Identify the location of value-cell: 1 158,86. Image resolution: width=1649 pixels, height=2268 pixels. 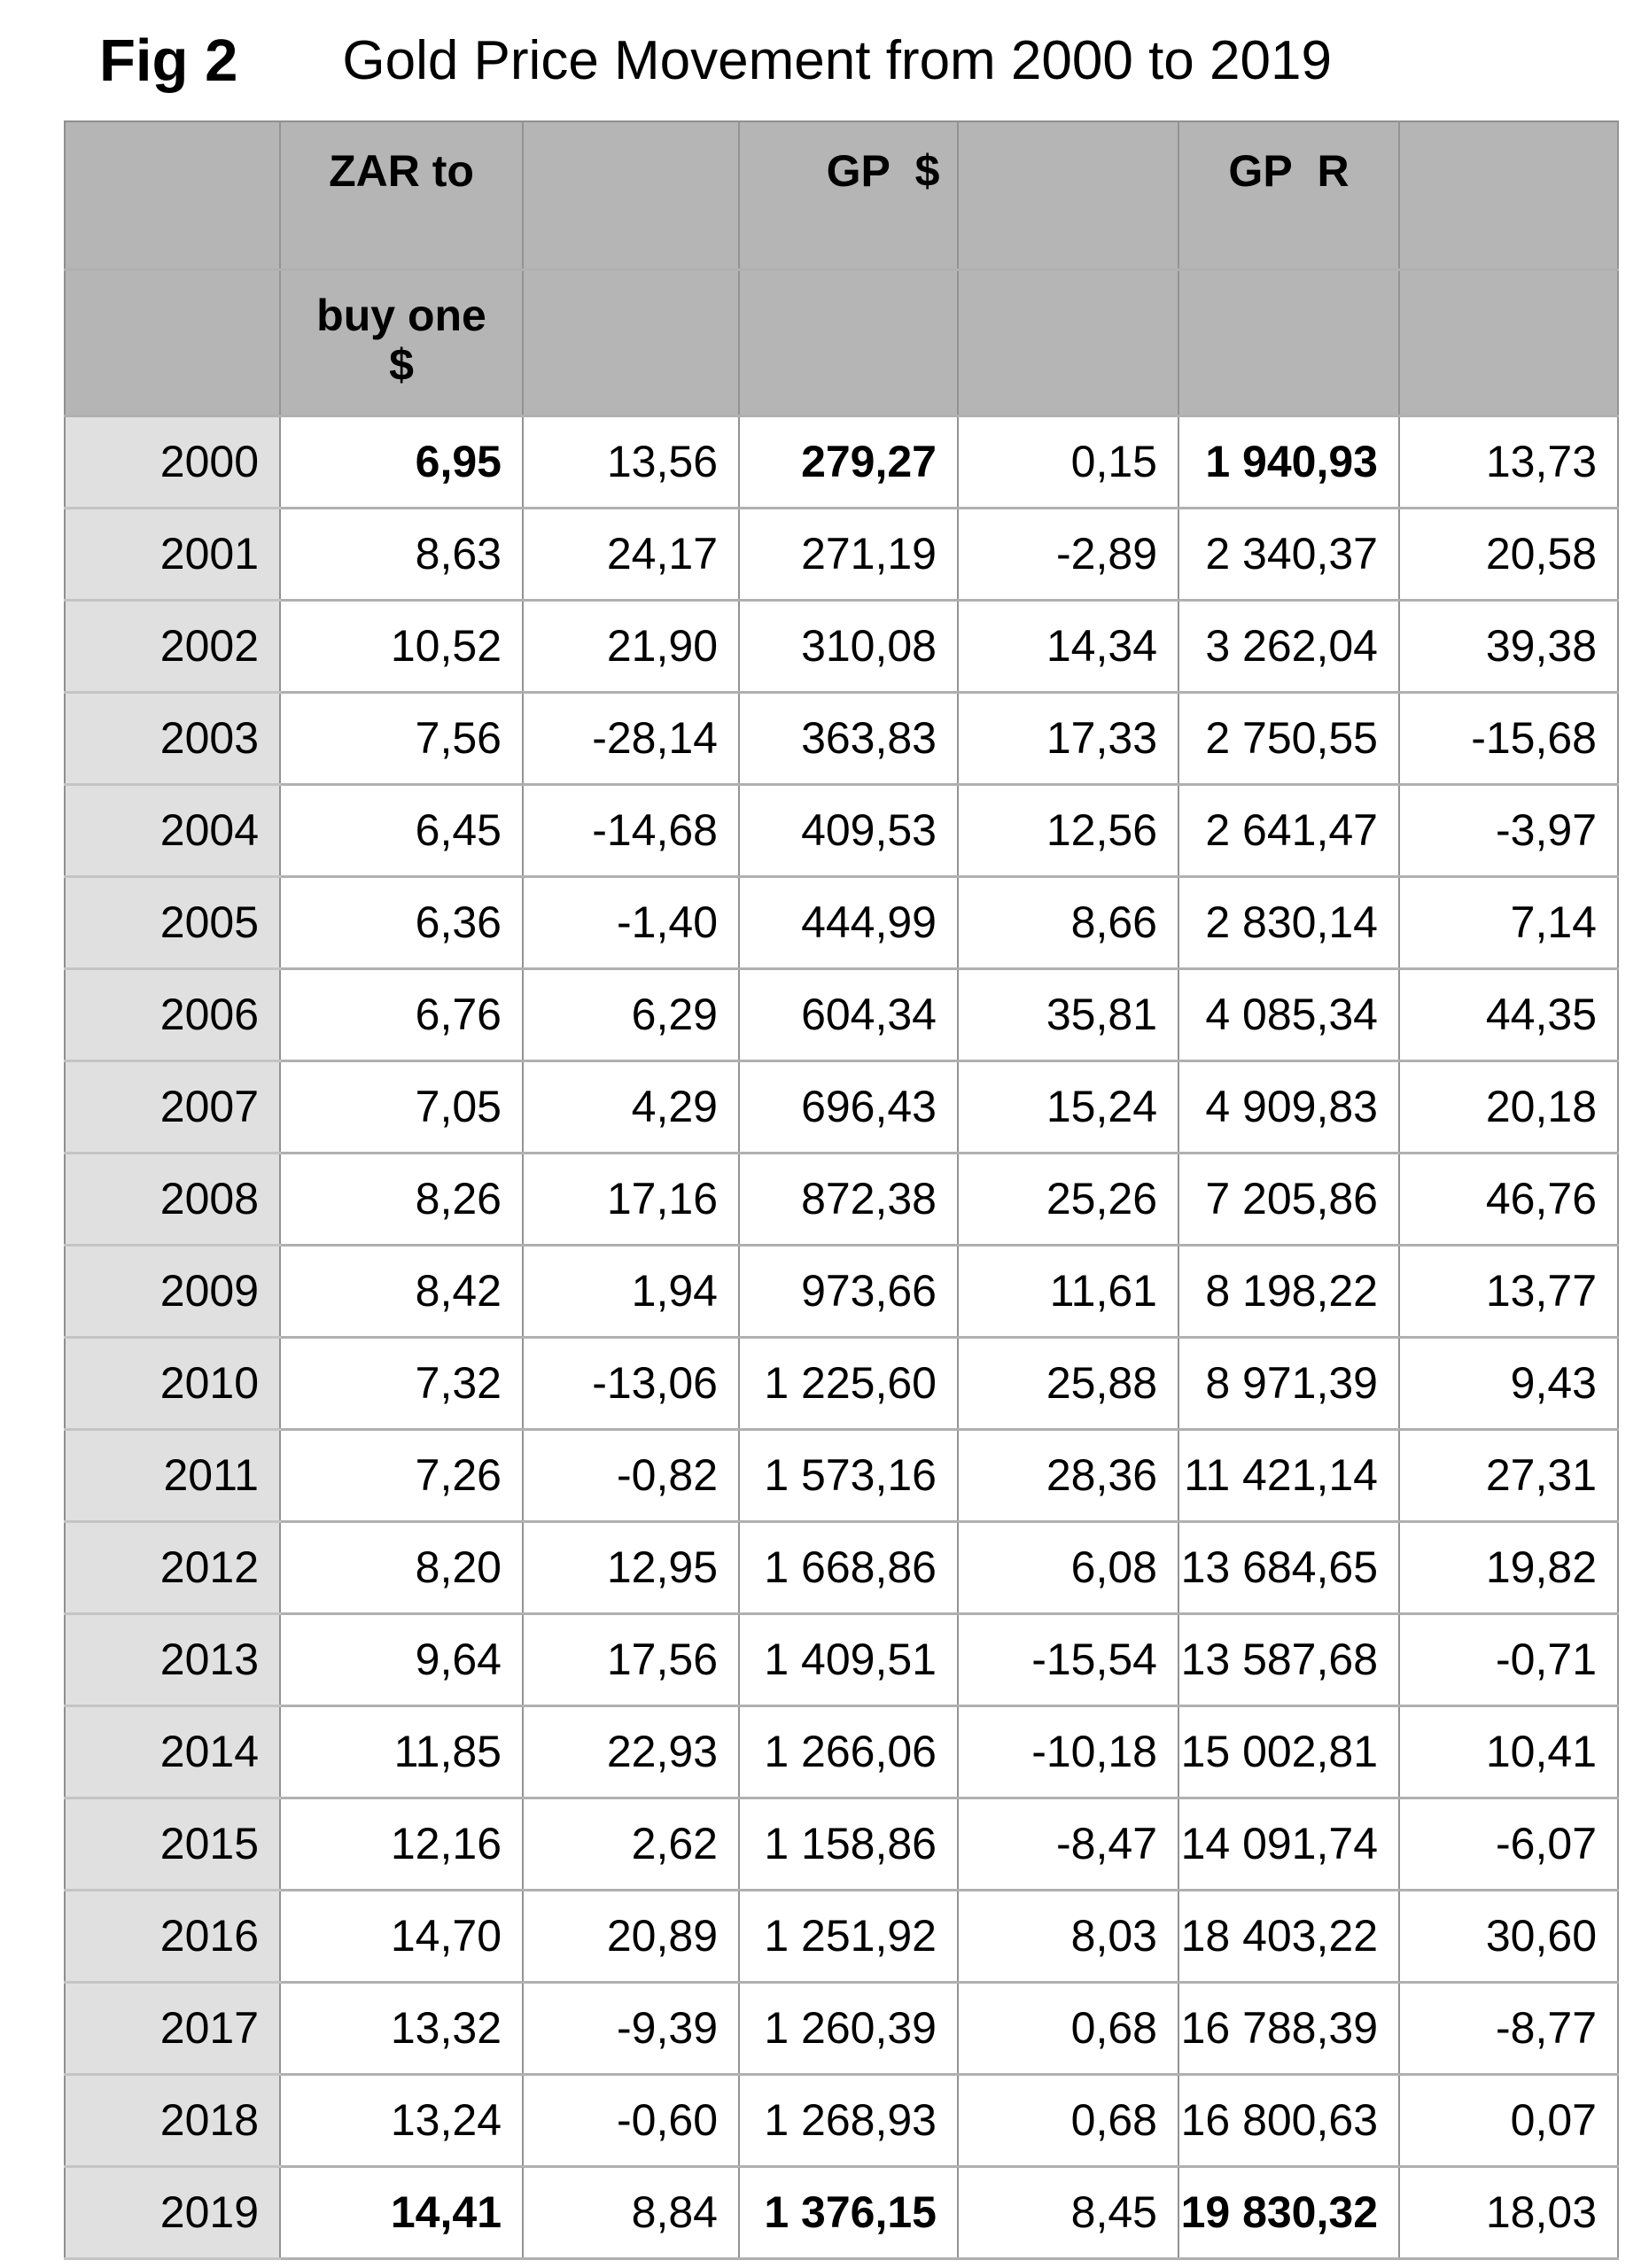
(849, 1844).